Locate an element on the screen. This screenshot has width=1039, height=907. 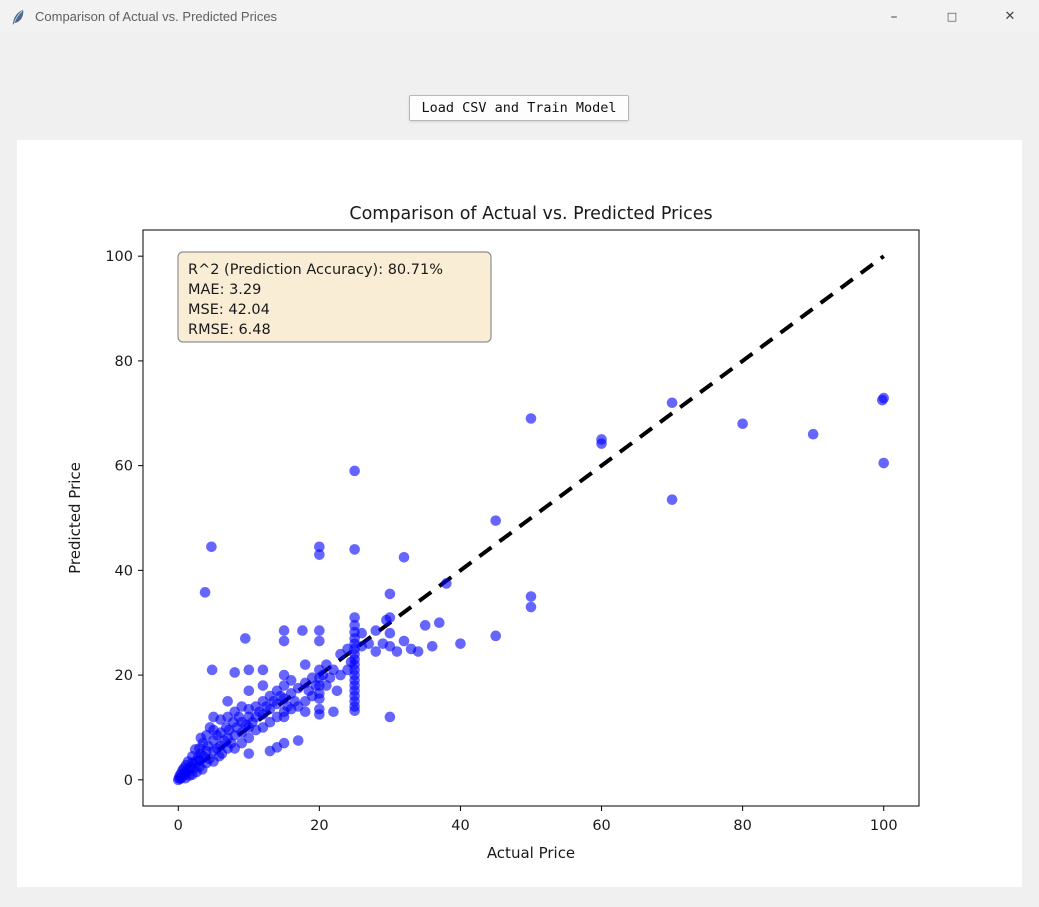
x-tick-label: 100 is located at coordinates (884, 826).